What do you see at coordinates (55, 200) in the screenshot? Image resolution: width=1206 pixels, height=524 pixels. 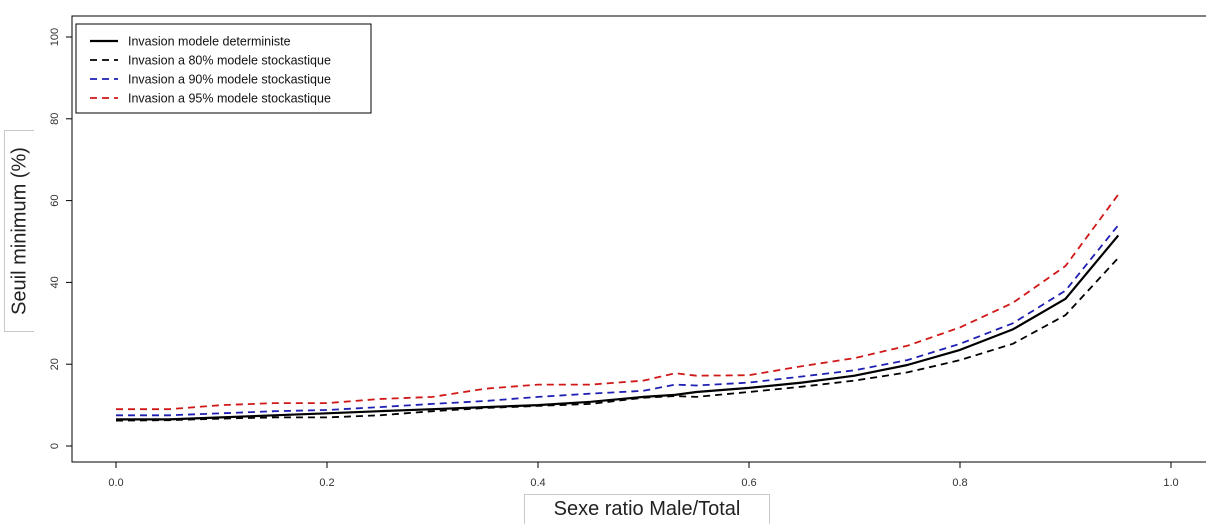 I see `y-tick-label: 60` at bounding box center [55, 200].